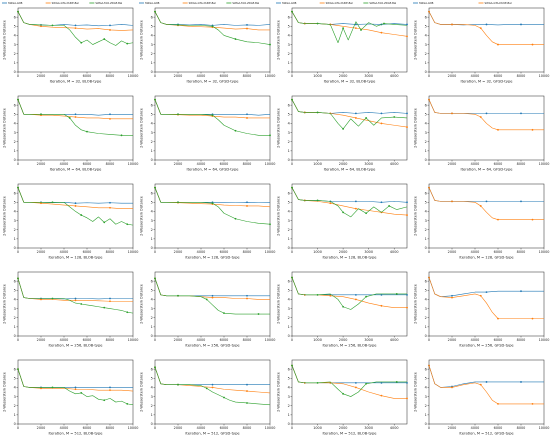  What do you see at coordinates (212, 434) in the screenshot?
I see `x-axis-label: Iteration, M = 512, GFSD-type` at bounding box center [212, 434].